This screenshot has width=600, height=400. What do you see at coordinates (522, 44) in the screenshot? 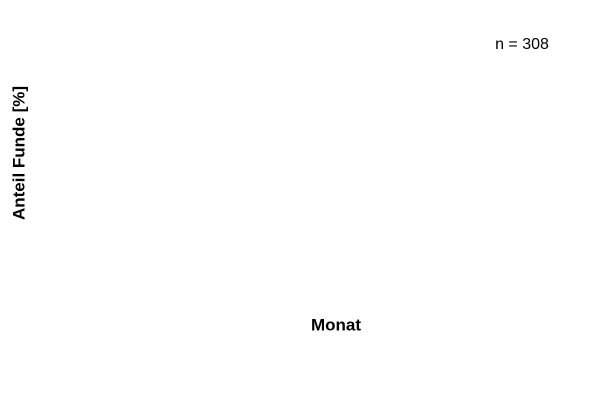
I see `annotation: n = 308` at bounding box center [522, 44].